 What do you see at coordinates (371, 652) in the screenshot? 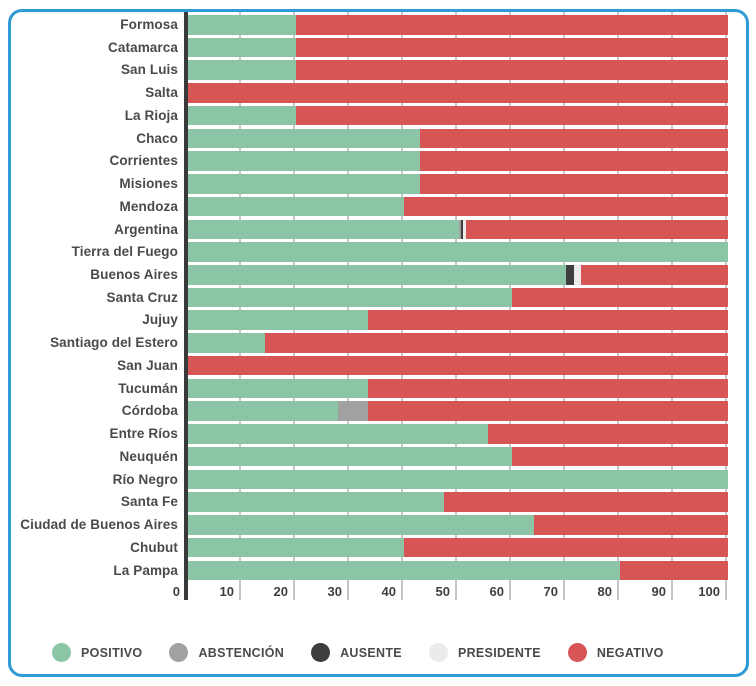
I see `legend-label: AUSENTE` at bounding box center [371, 652].